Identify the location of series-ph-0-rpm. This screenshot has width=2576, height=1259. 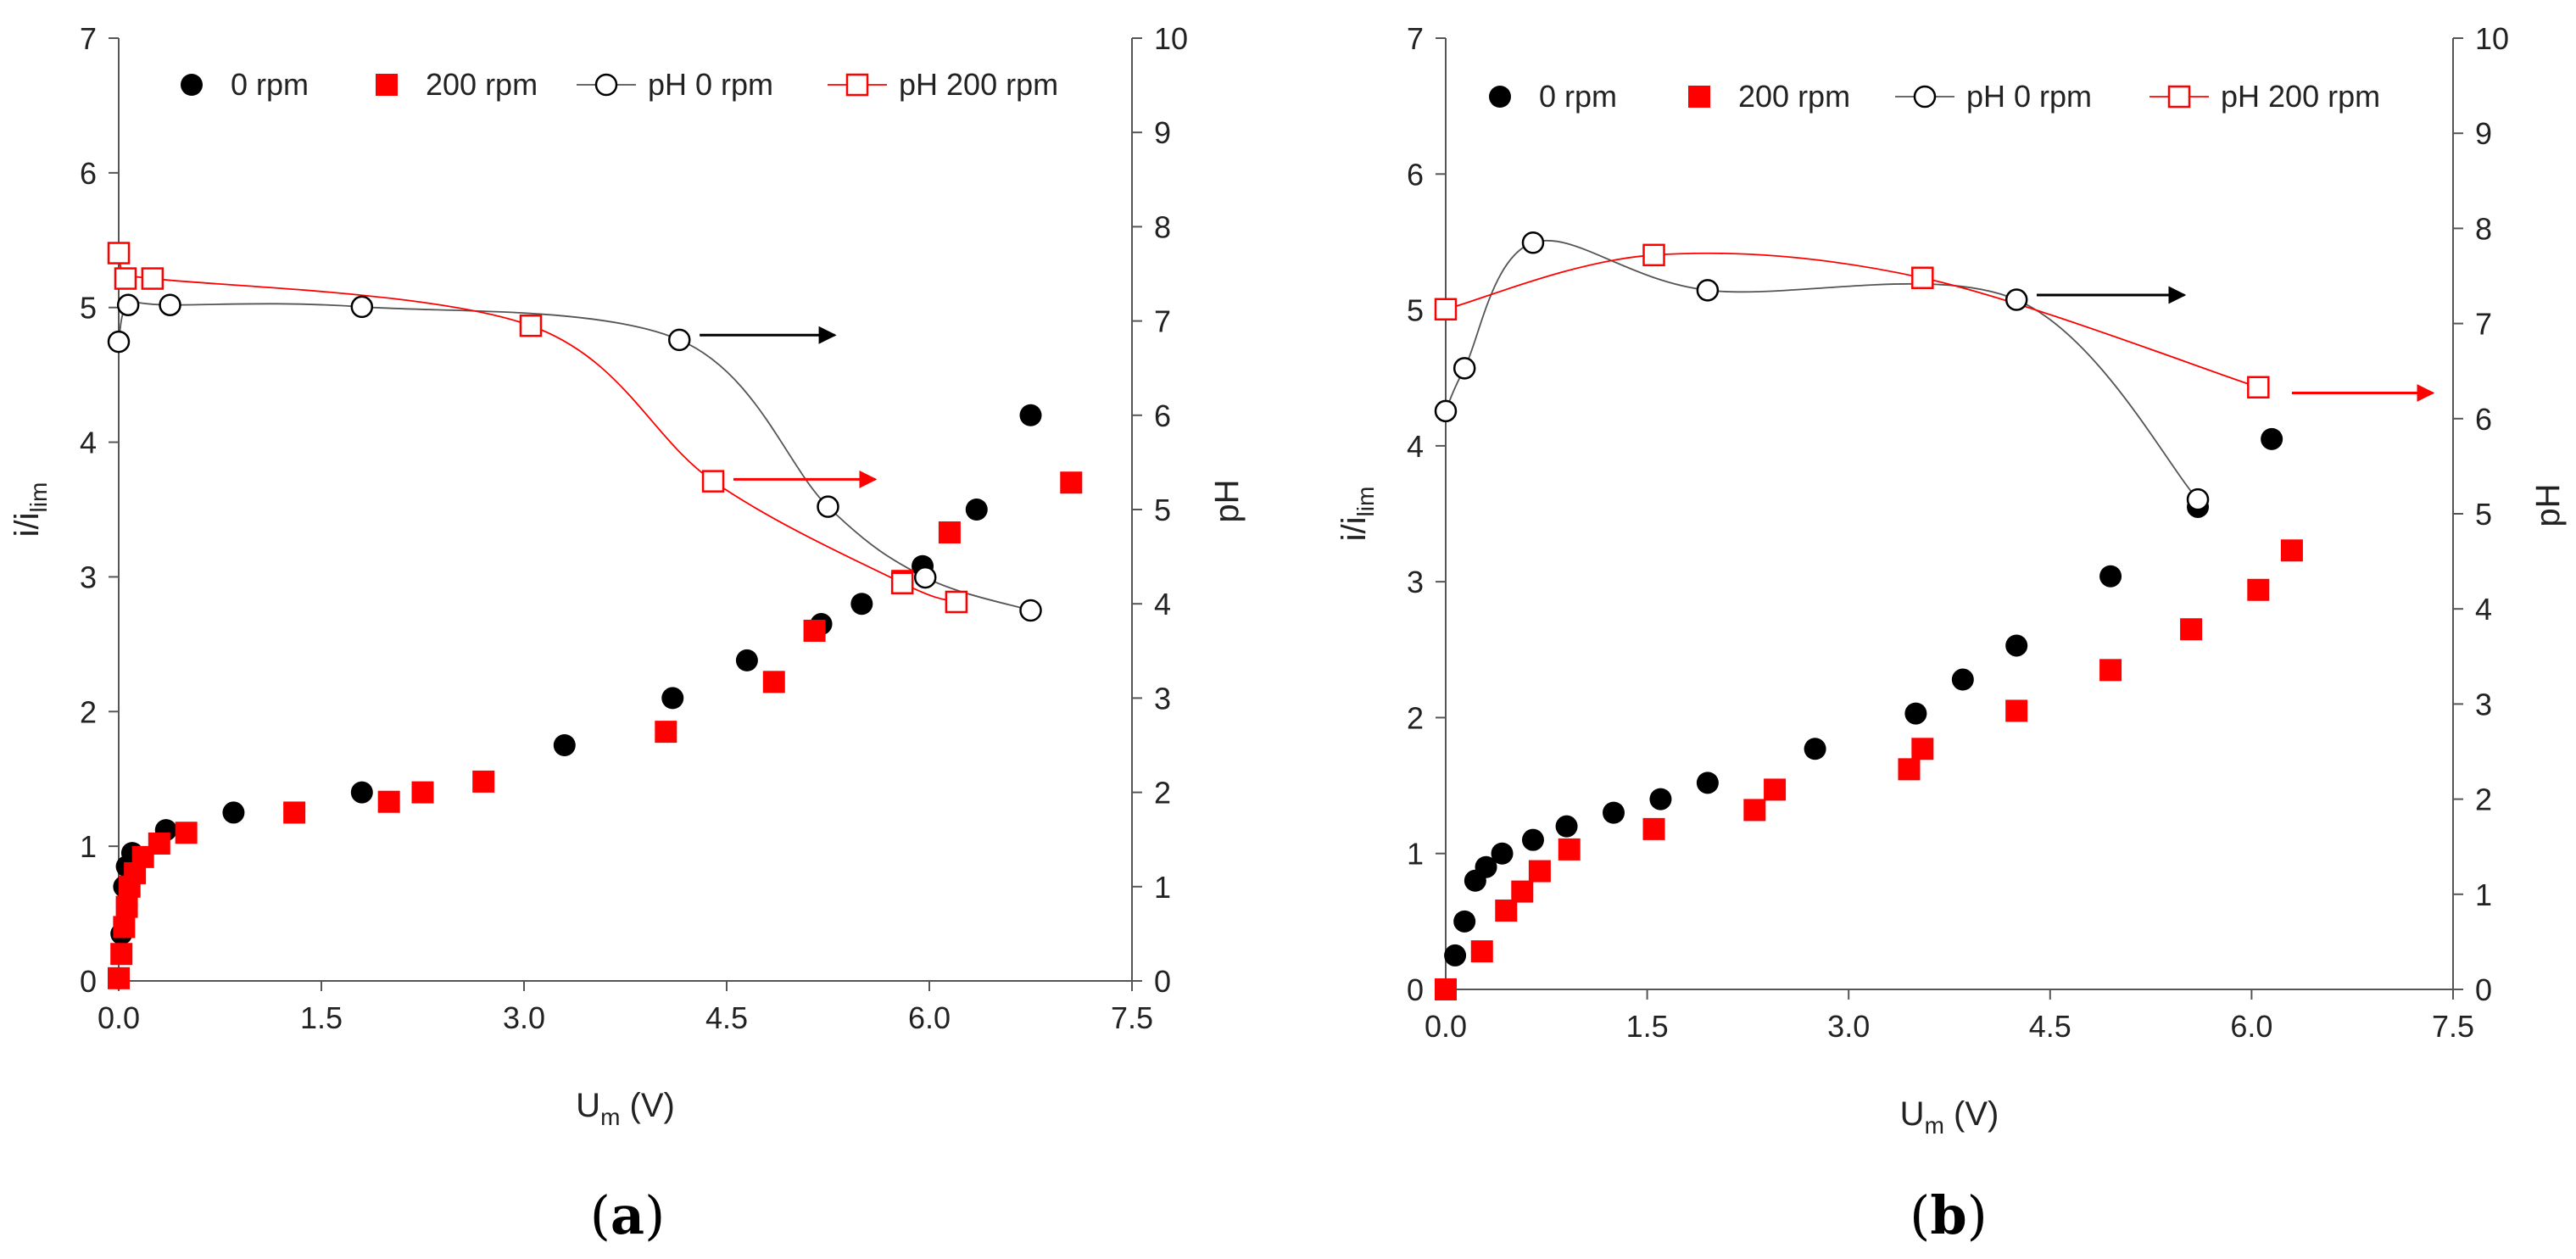
(1822, 371).